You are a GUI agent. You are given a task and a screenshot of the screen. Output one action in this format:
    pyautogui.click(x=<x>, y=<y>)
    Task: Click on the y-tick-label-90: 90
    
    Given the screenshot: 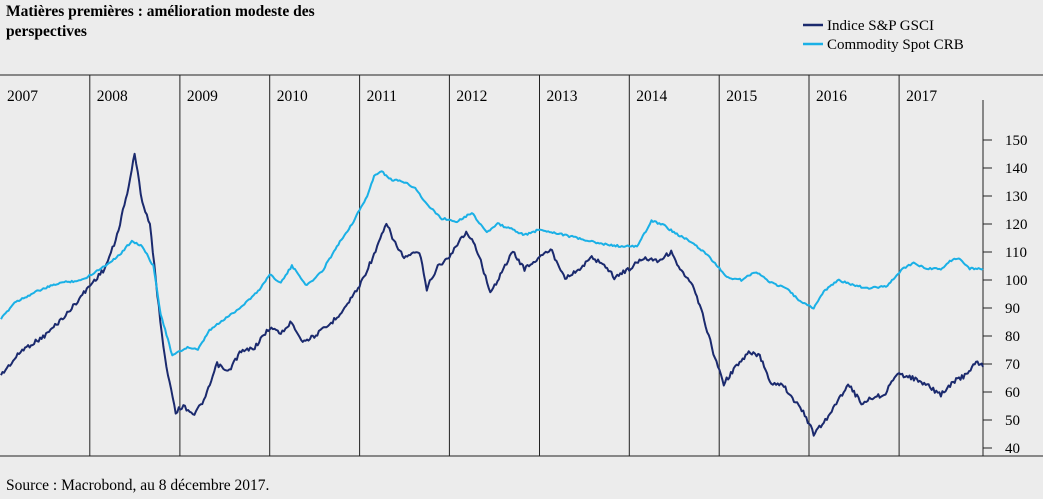 What is the action you would take?
    pyautogui.click(x=1012, y=309)
    